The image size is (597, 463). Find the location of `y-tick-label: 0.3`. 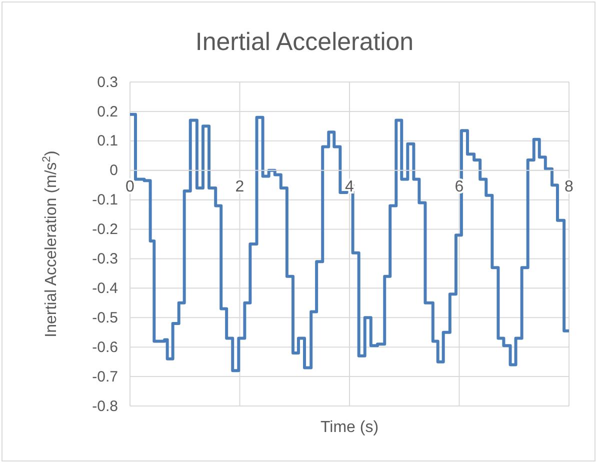

y-tick-label: 0.3 is located at coordinates (107, 82).